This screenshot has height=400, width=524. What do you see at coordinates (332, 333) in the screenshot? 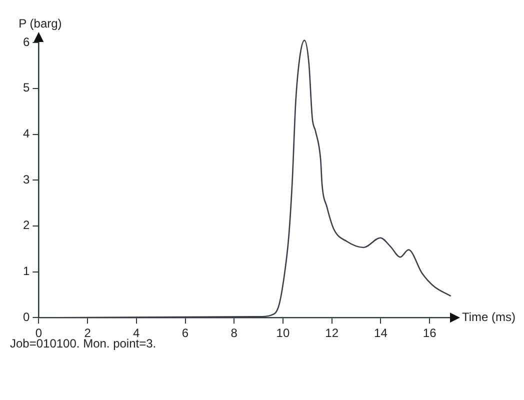
I see `x-tick-label: 12` at bounding box center [332, 333].